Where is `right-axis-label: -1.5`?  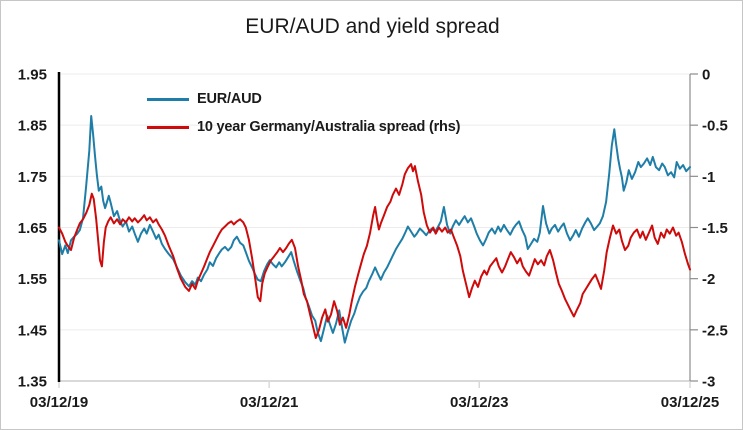
right-axis-label: -1.5 is located at coordinates (715, 228).